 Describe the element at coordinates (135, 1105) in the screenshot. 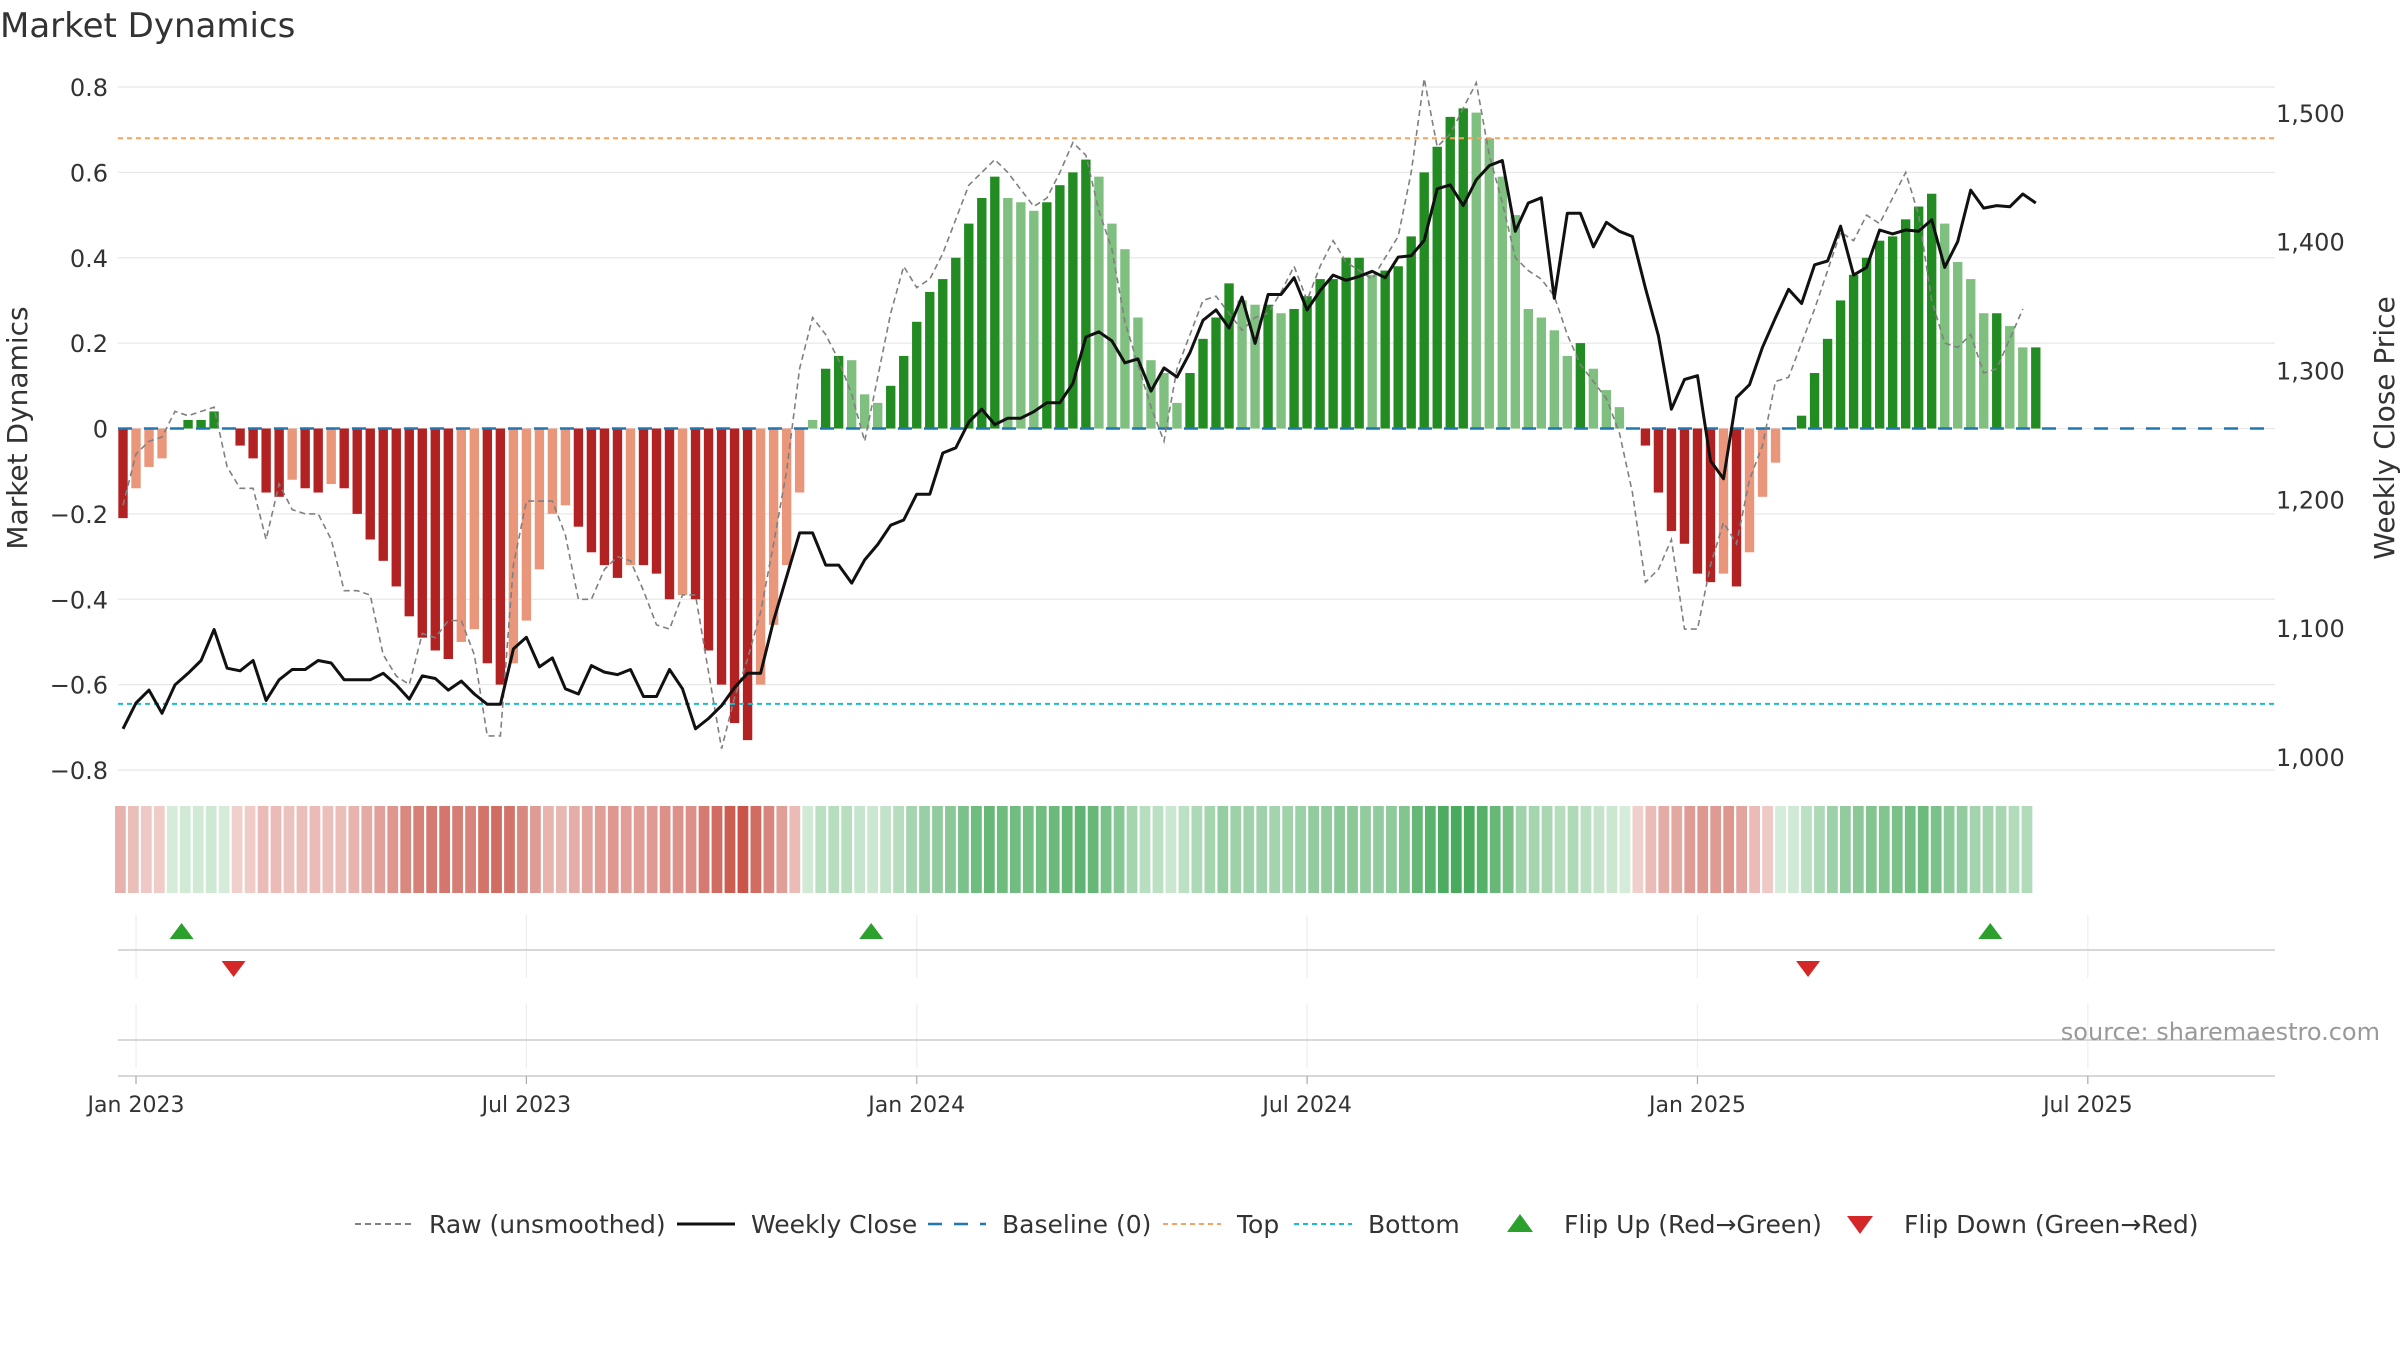

I see `x-tick-label: Jan 2023` at that location.